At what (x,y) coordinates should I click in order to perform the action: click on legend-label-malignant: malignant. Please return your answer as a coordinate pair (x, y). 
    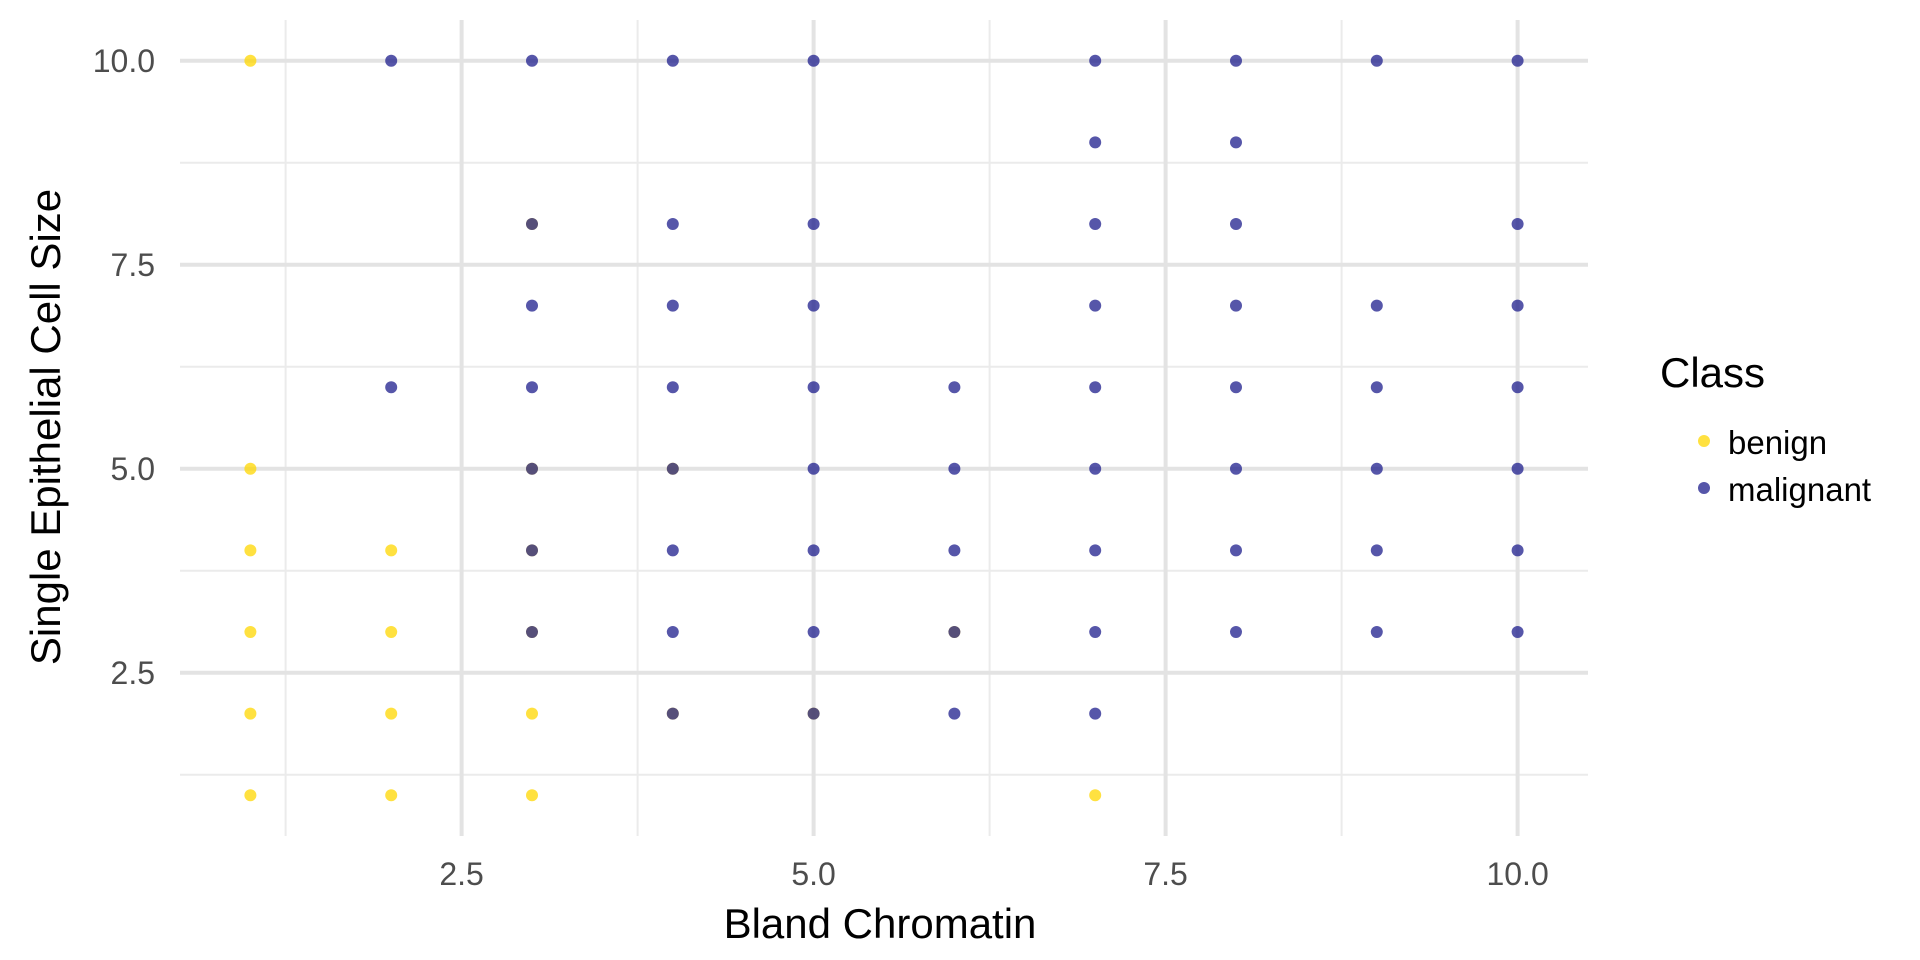
    Looking at the image, I should click on (1799, 489).